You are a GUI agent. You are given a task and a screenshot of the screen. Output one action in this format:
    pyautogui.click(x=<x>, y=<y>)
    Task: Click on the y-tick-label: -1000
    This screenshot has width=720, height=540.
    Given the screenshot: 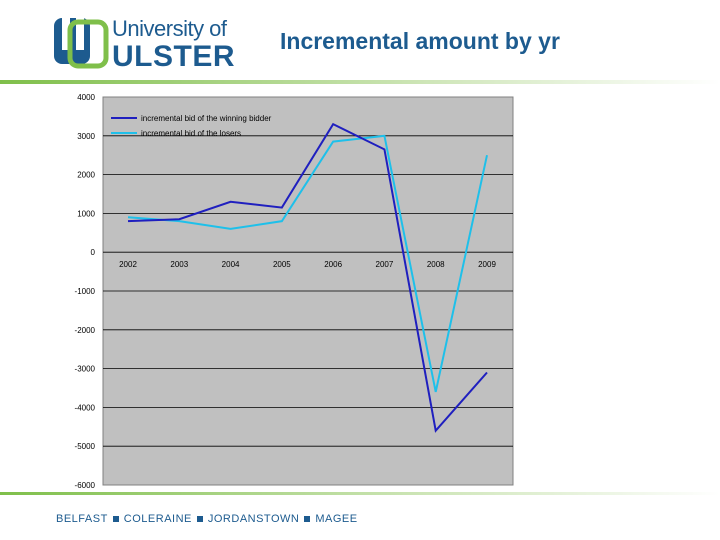 What is the action you would take?
    pyautogui.click(x=85, y=291)
    